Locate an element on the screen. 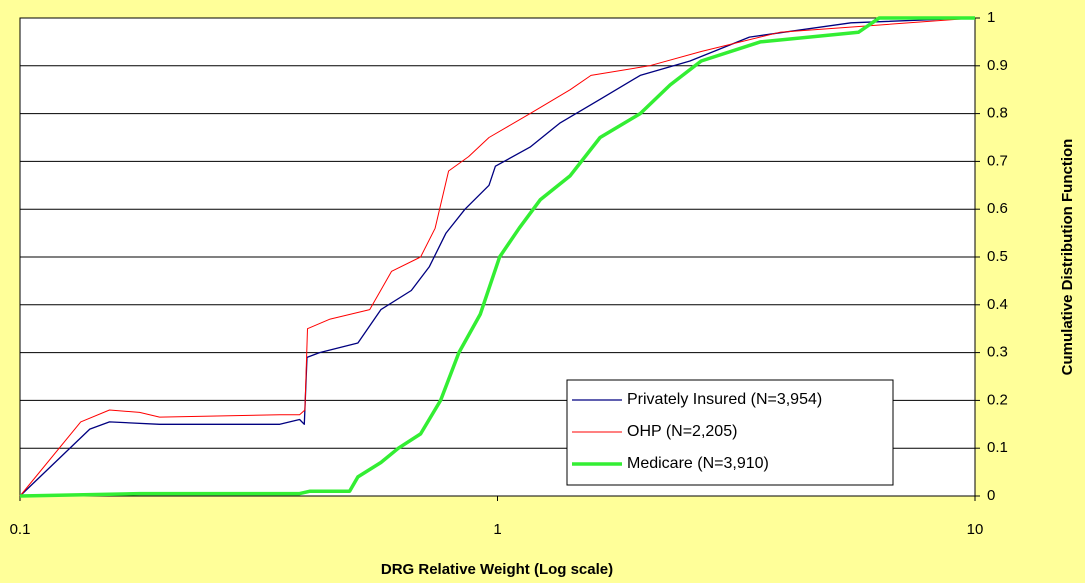 This screenshot has height=583, width=1085. y-tick-label: 0.3 is located at coordinates (997, 352).